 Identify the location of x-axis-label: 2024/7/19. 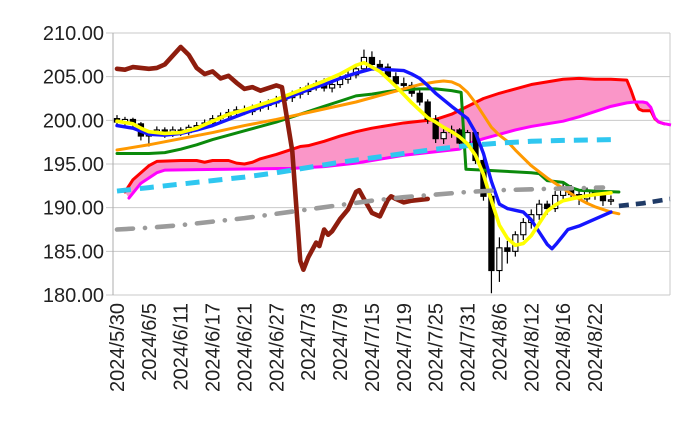
(405, 347).